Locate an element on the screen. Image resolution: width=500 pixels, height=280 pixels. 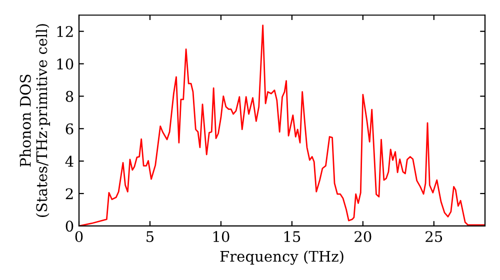
y-tick-label: 2 is located at coordinates (69, 194).